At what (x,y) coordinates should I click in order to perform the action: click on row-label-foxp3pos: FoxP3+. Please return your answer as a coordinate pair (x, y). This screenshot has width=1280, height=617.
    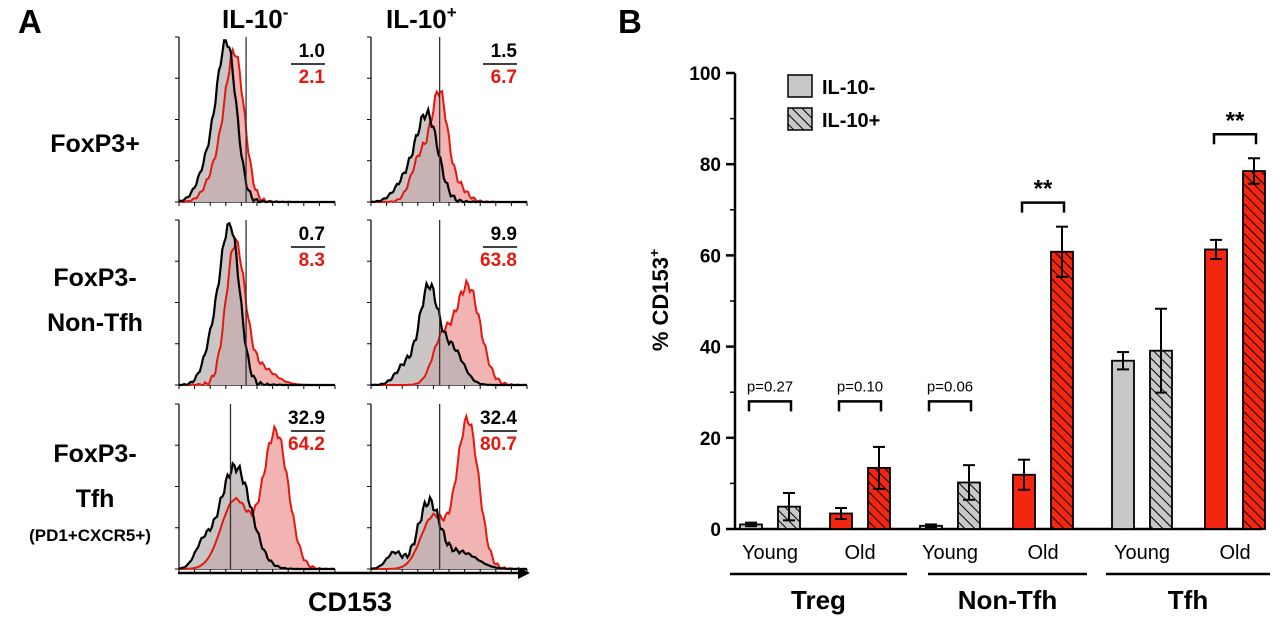
    Looking at the image, I should click on (95, 144).